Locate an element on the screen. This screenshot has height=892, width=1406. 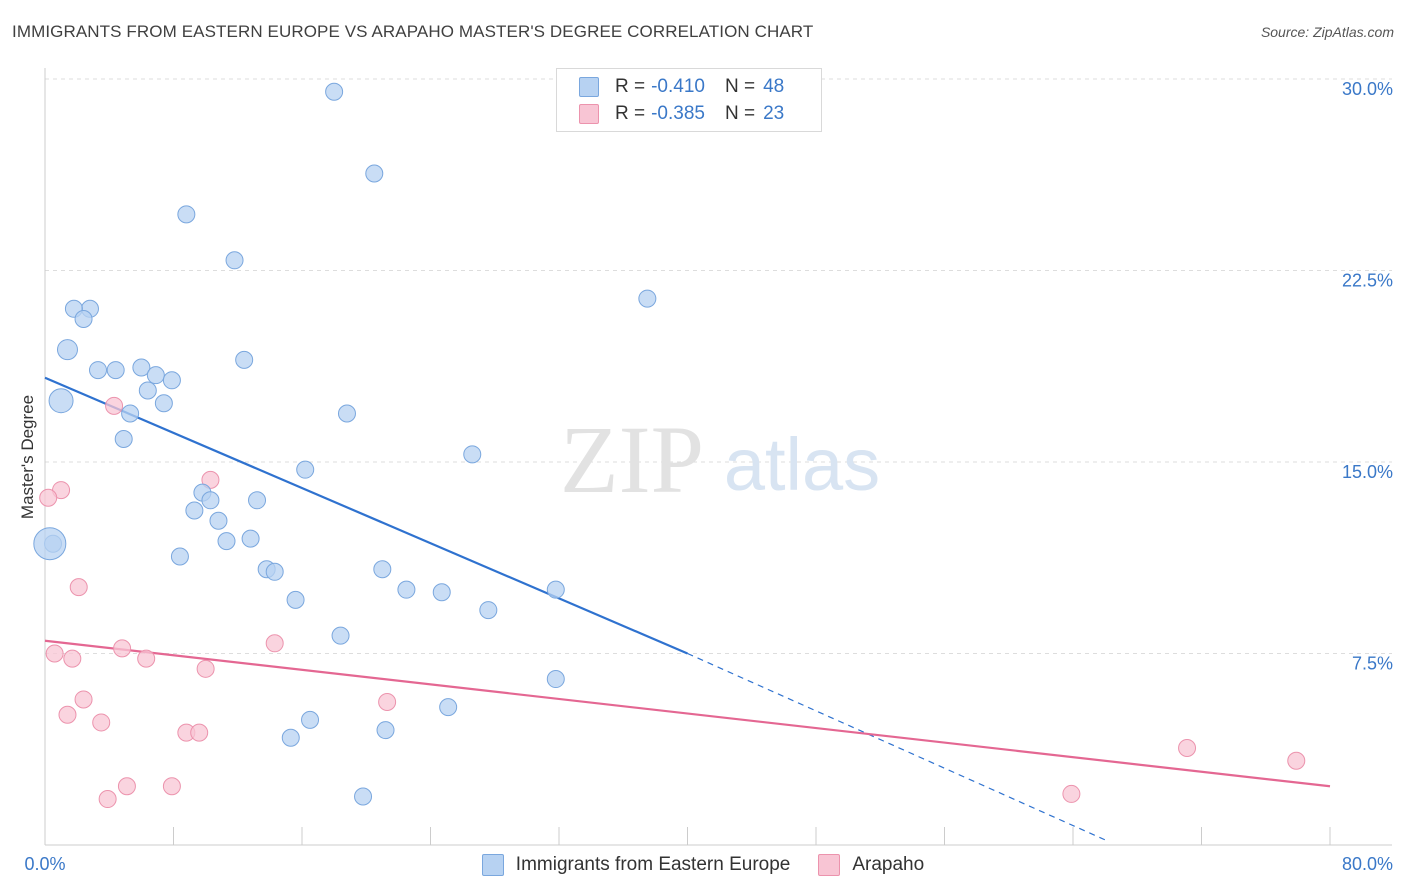
legend-n-value: 48 is located at coordinates (774, 86).